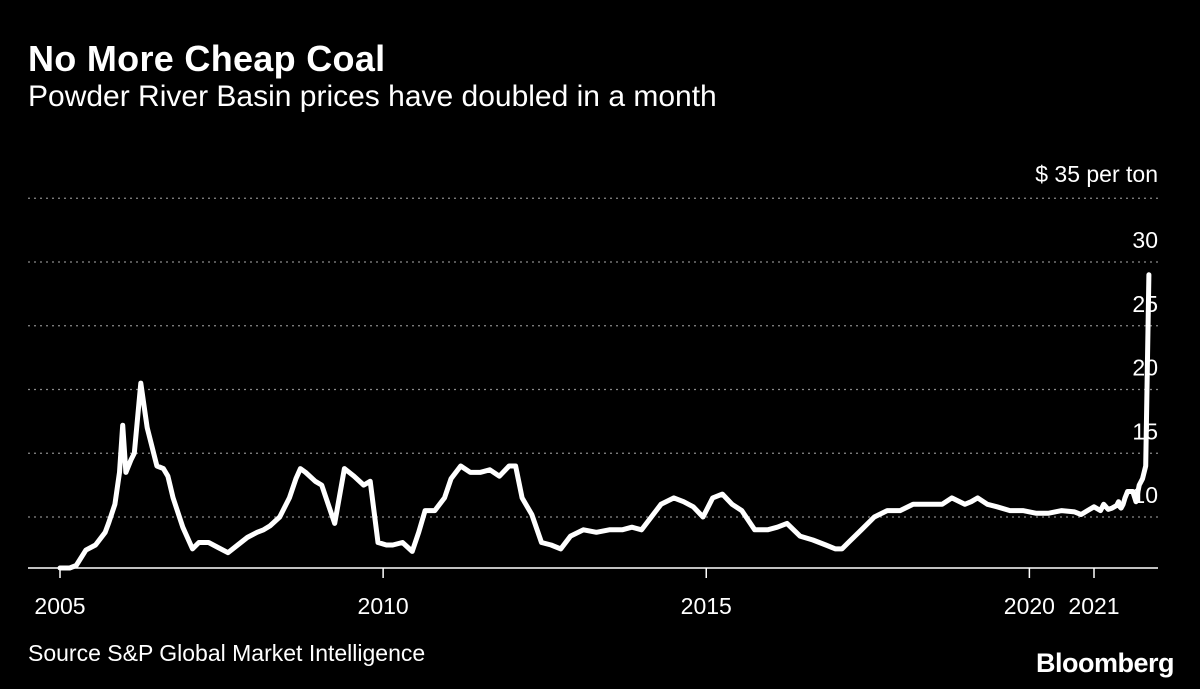 Image resolution: width=1200 pixels, height=689 pixels. Describe the element at coordinates (1093, 606) in the screenshot. I see `x-tick-label-2021: 2021` at that location.